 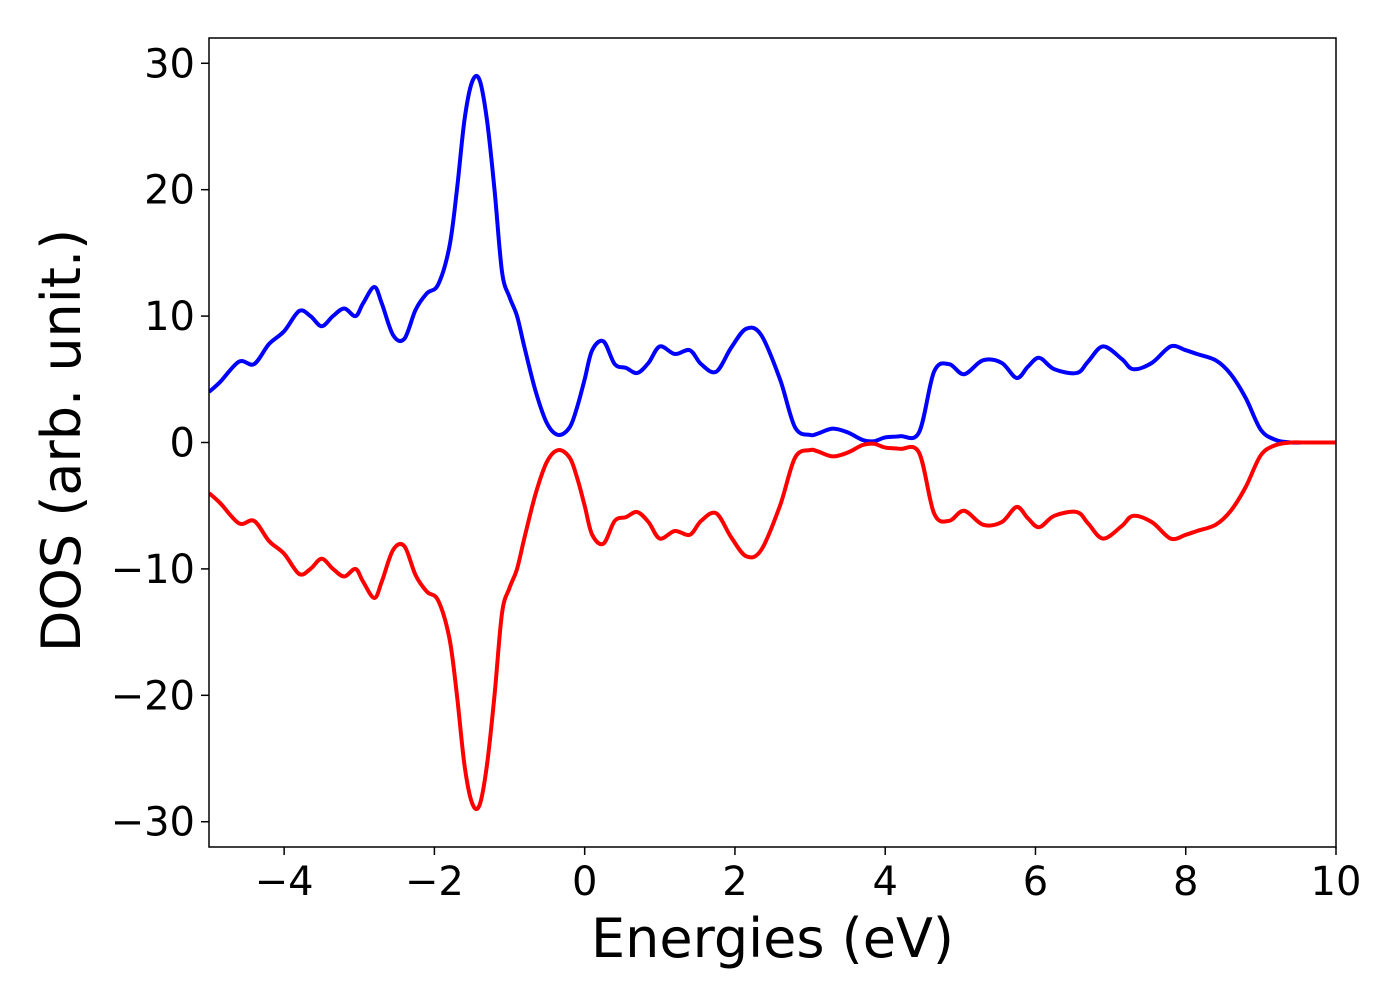 I want to click on x-tick-label: 10, so click(x=1336, y=882).